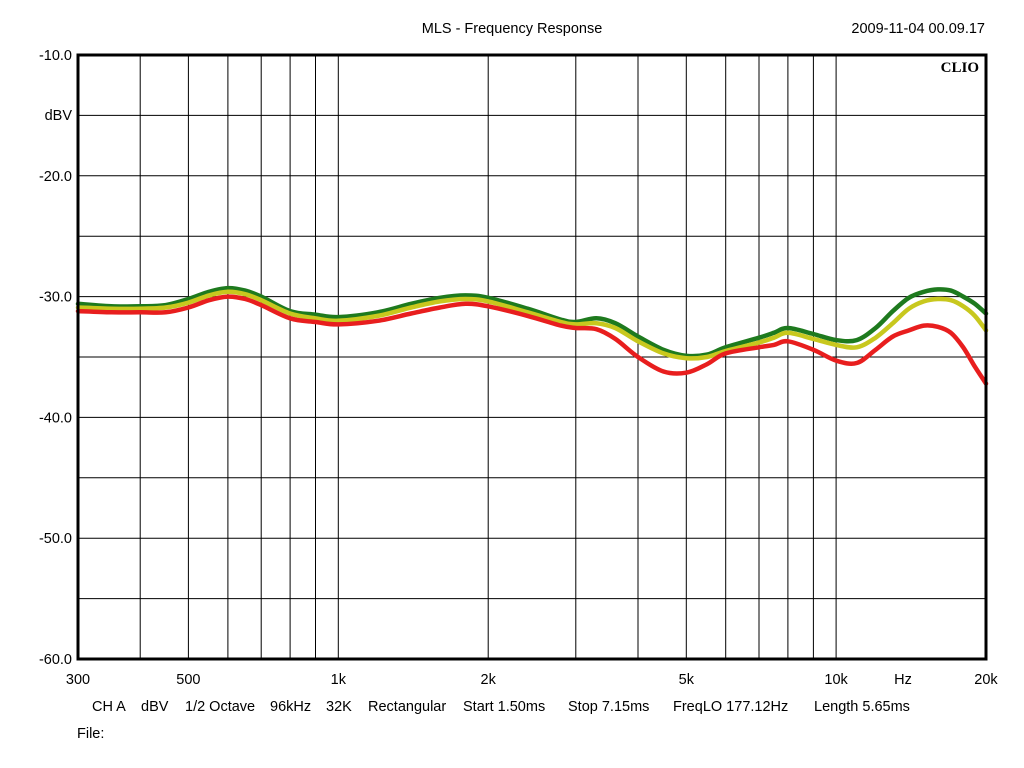  What do you see at coordinates (918, 29) in the screenshot?
I see `chart-timestamp: 2009-11-04 00.09.17` at bounding box center [918, 29].